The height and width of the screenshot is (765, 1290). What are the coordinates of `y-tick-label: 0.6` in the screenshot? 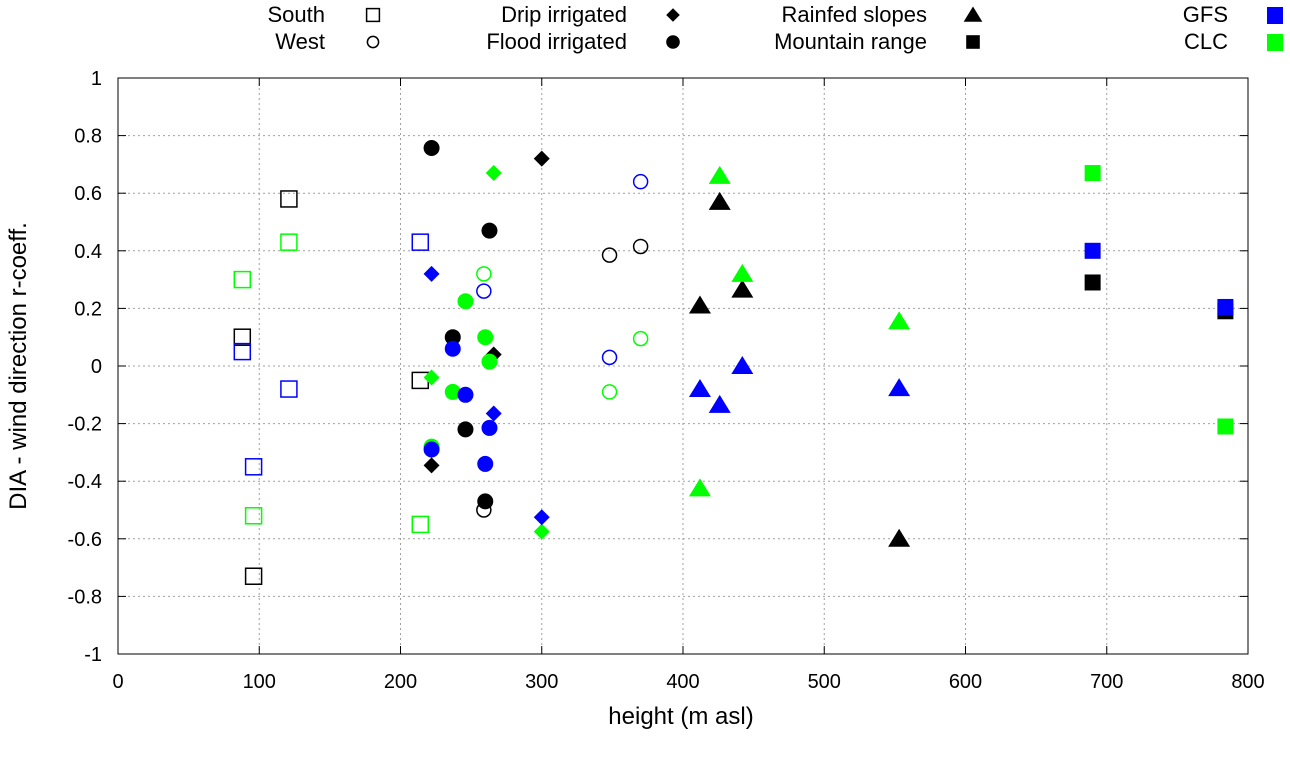 It's located at (88, 194).